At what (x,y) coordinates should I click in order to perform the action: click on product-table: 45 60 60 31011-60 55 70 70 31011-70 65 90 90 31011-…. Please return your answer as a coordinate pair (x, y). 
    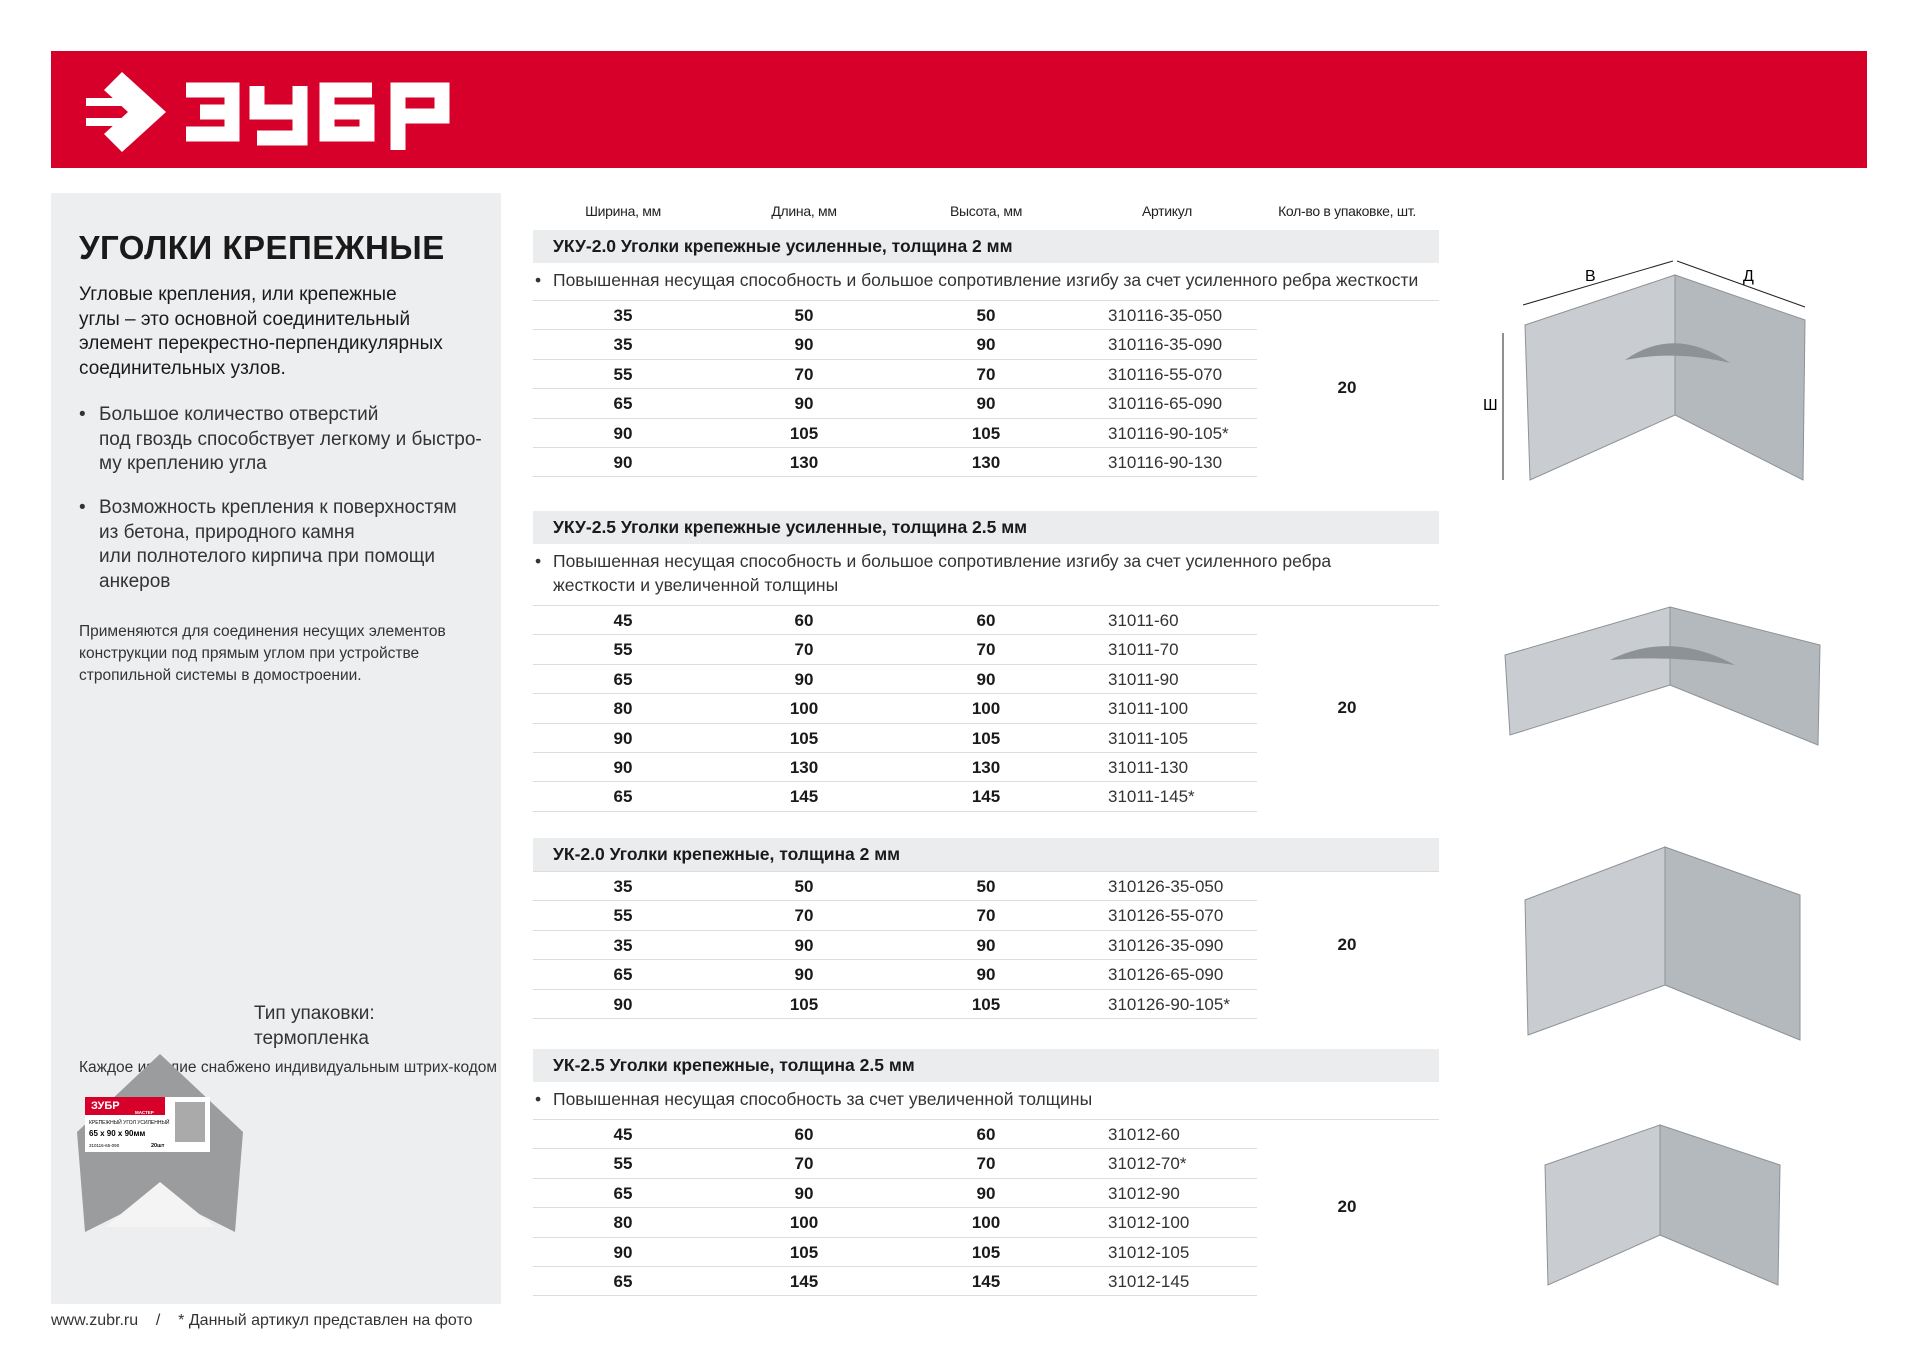
    Looking at the image, I should click on (986, 708).